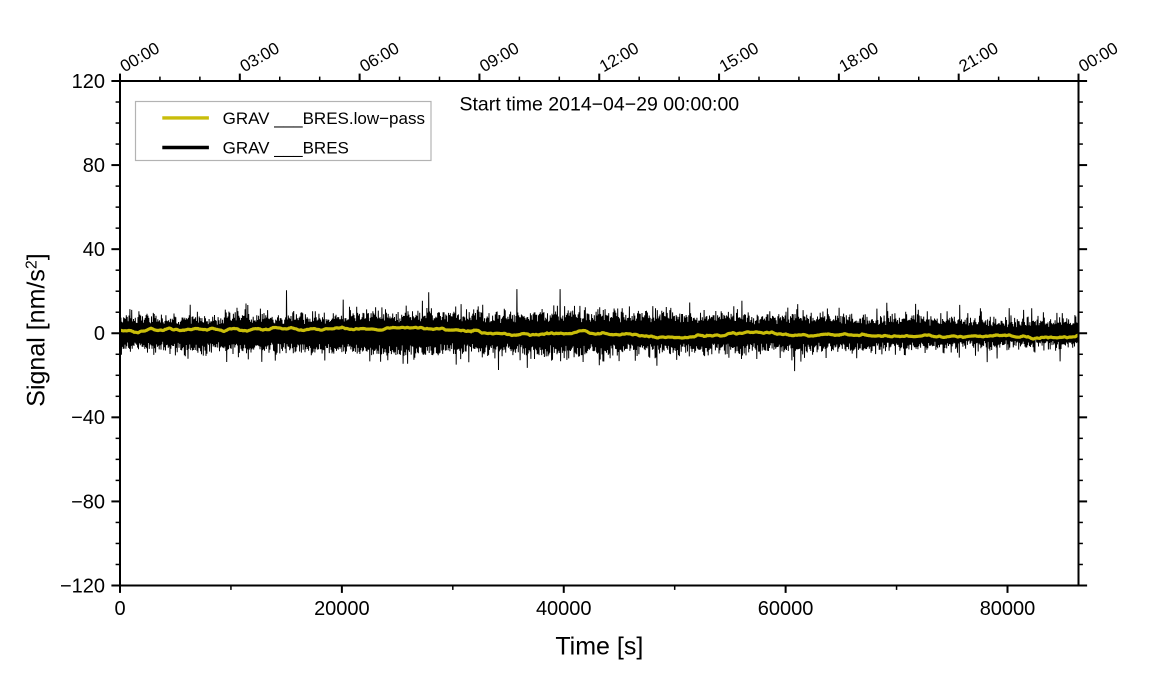  I want to click on svg-text: GRAV ___BRES.low−pass, so click(324, 118).